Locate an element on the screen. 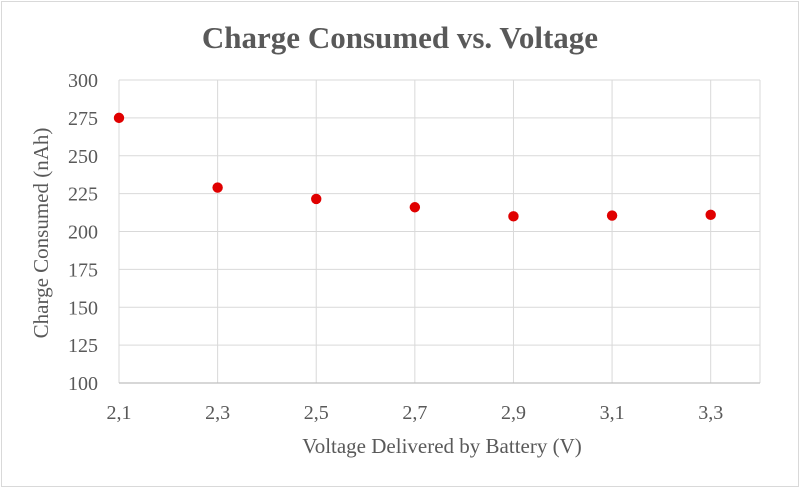 The height and width of the screenshot is (488, 800). y-tick-label: 225 is located at coordinates (83, 195).